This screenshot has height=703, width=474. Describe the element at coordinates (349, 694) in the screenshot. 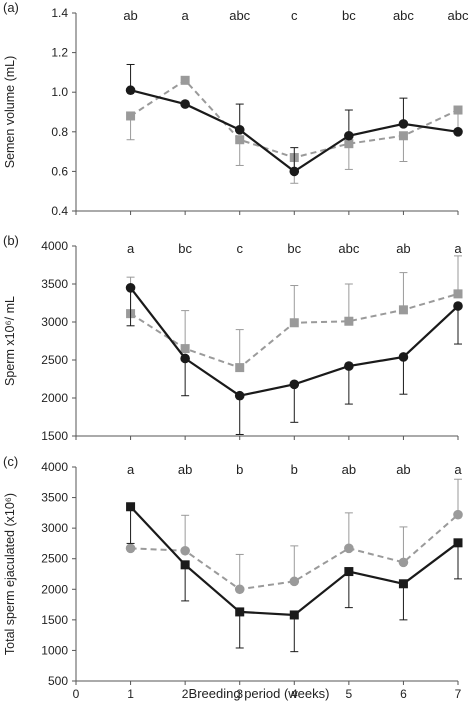

I see `x-tick-label: 5` at that location.